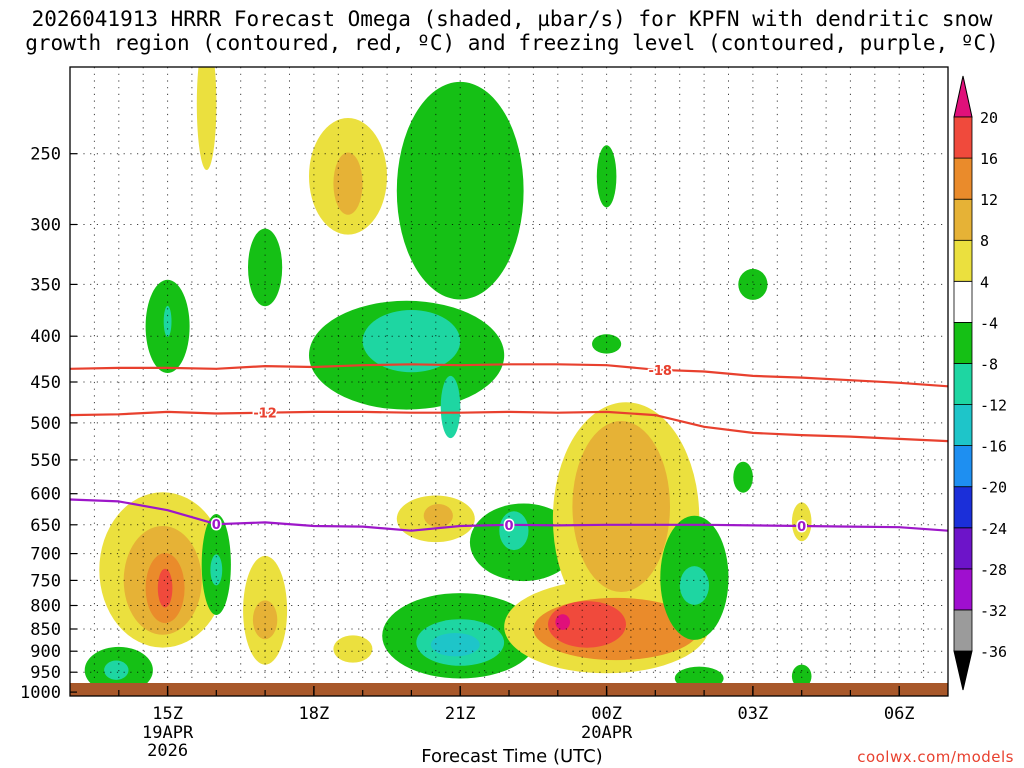 The height and width of the screenshot is (768, 1024). I want to click on x-tick-label-21Z: 21Z, so click(460, 714).